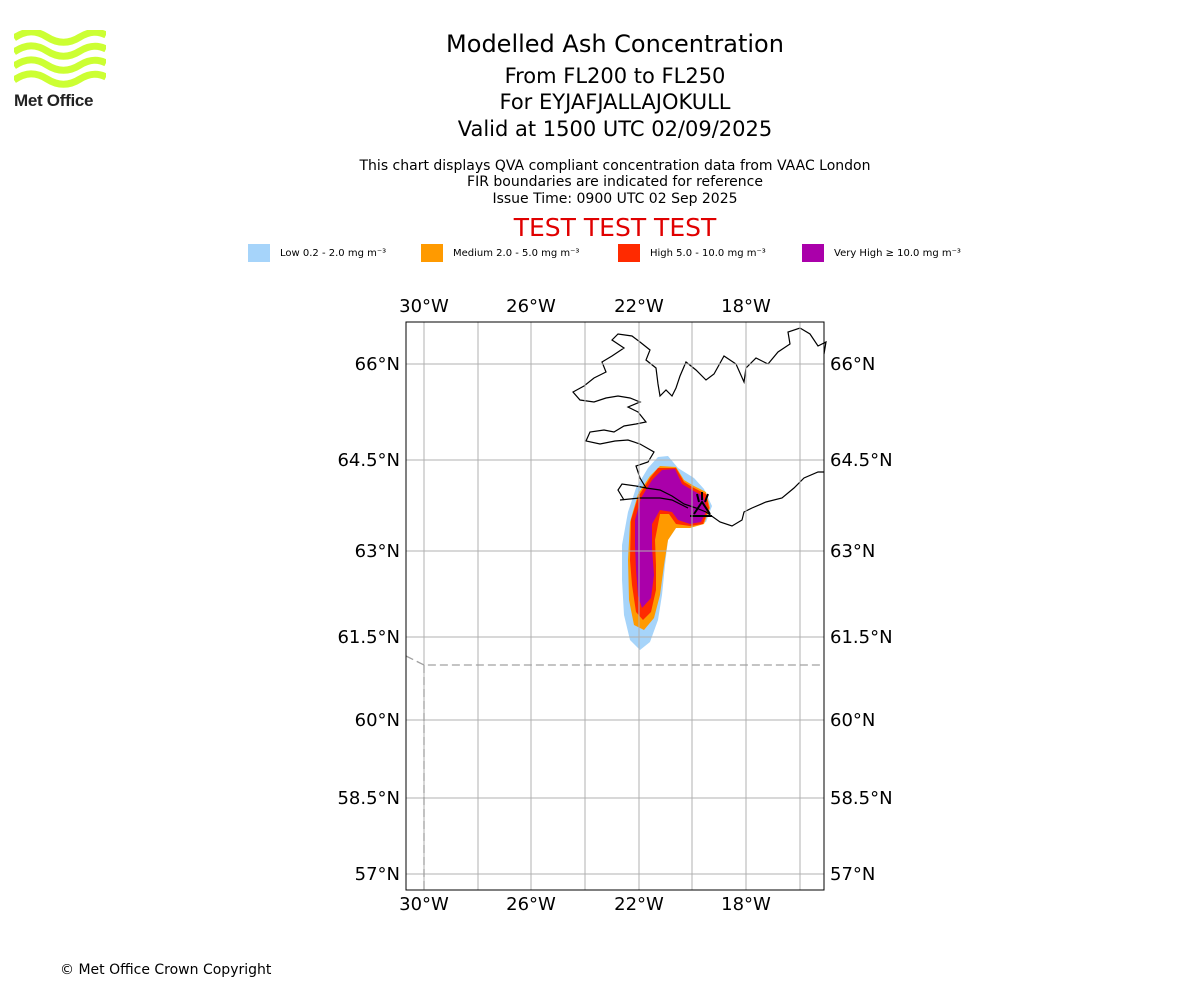  What do you see at coordinates (852, 551) in the screenshot?
I see `lat-label-right-63n: 63°N` at bounding box center [852, 551].